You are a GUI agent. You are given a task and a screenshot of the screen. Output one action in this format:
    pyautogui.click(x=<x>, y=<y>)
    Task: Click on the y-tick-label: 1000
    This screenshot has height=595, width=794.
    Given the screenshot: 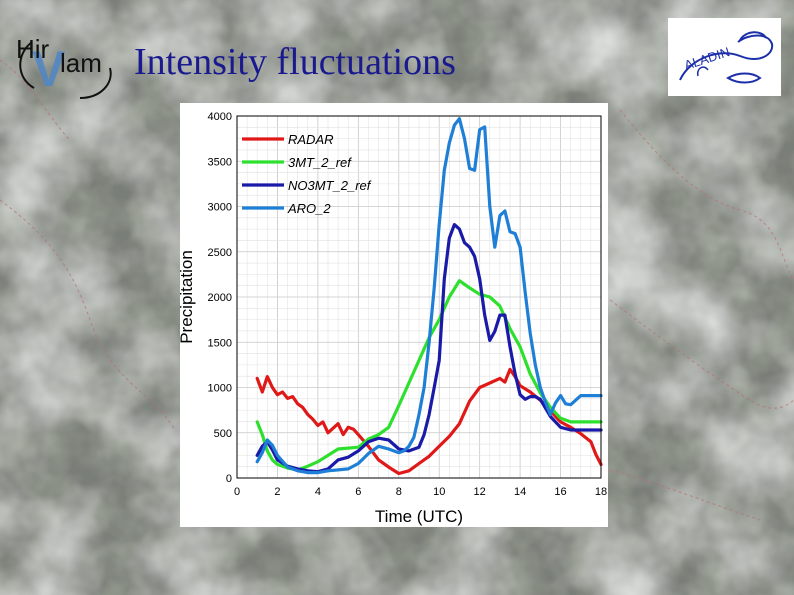 What is the action you would take?
    pyautogui.click(x=220, y=389)
    